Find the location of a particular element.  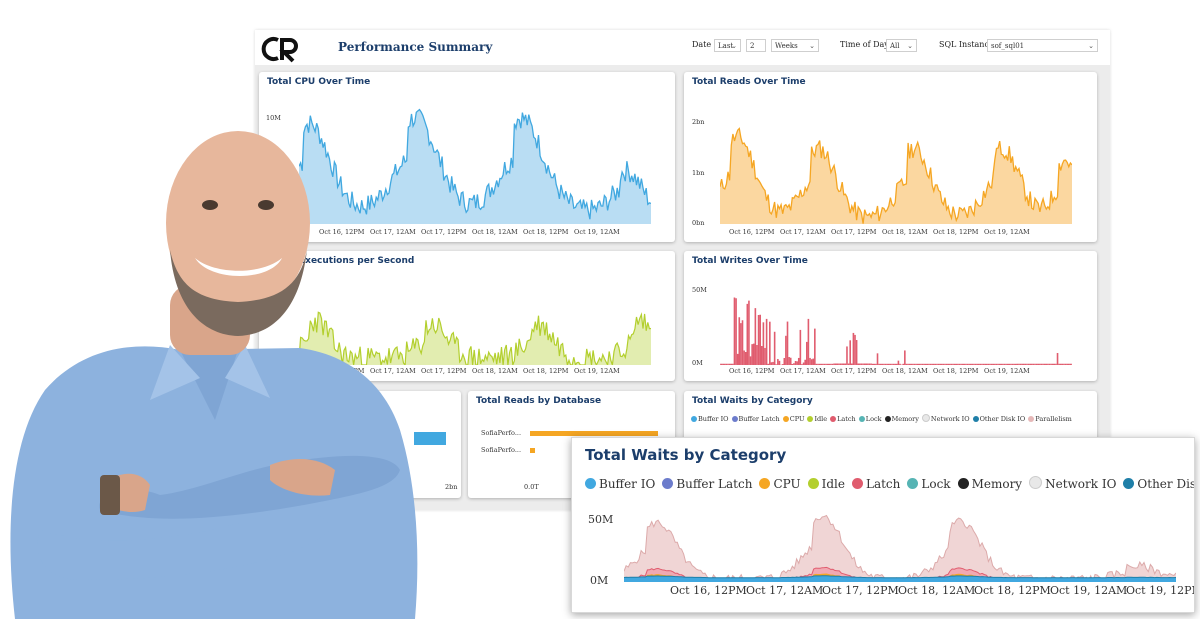

waits-big-y-bottom: 0M is located at coordinates (599, 580).